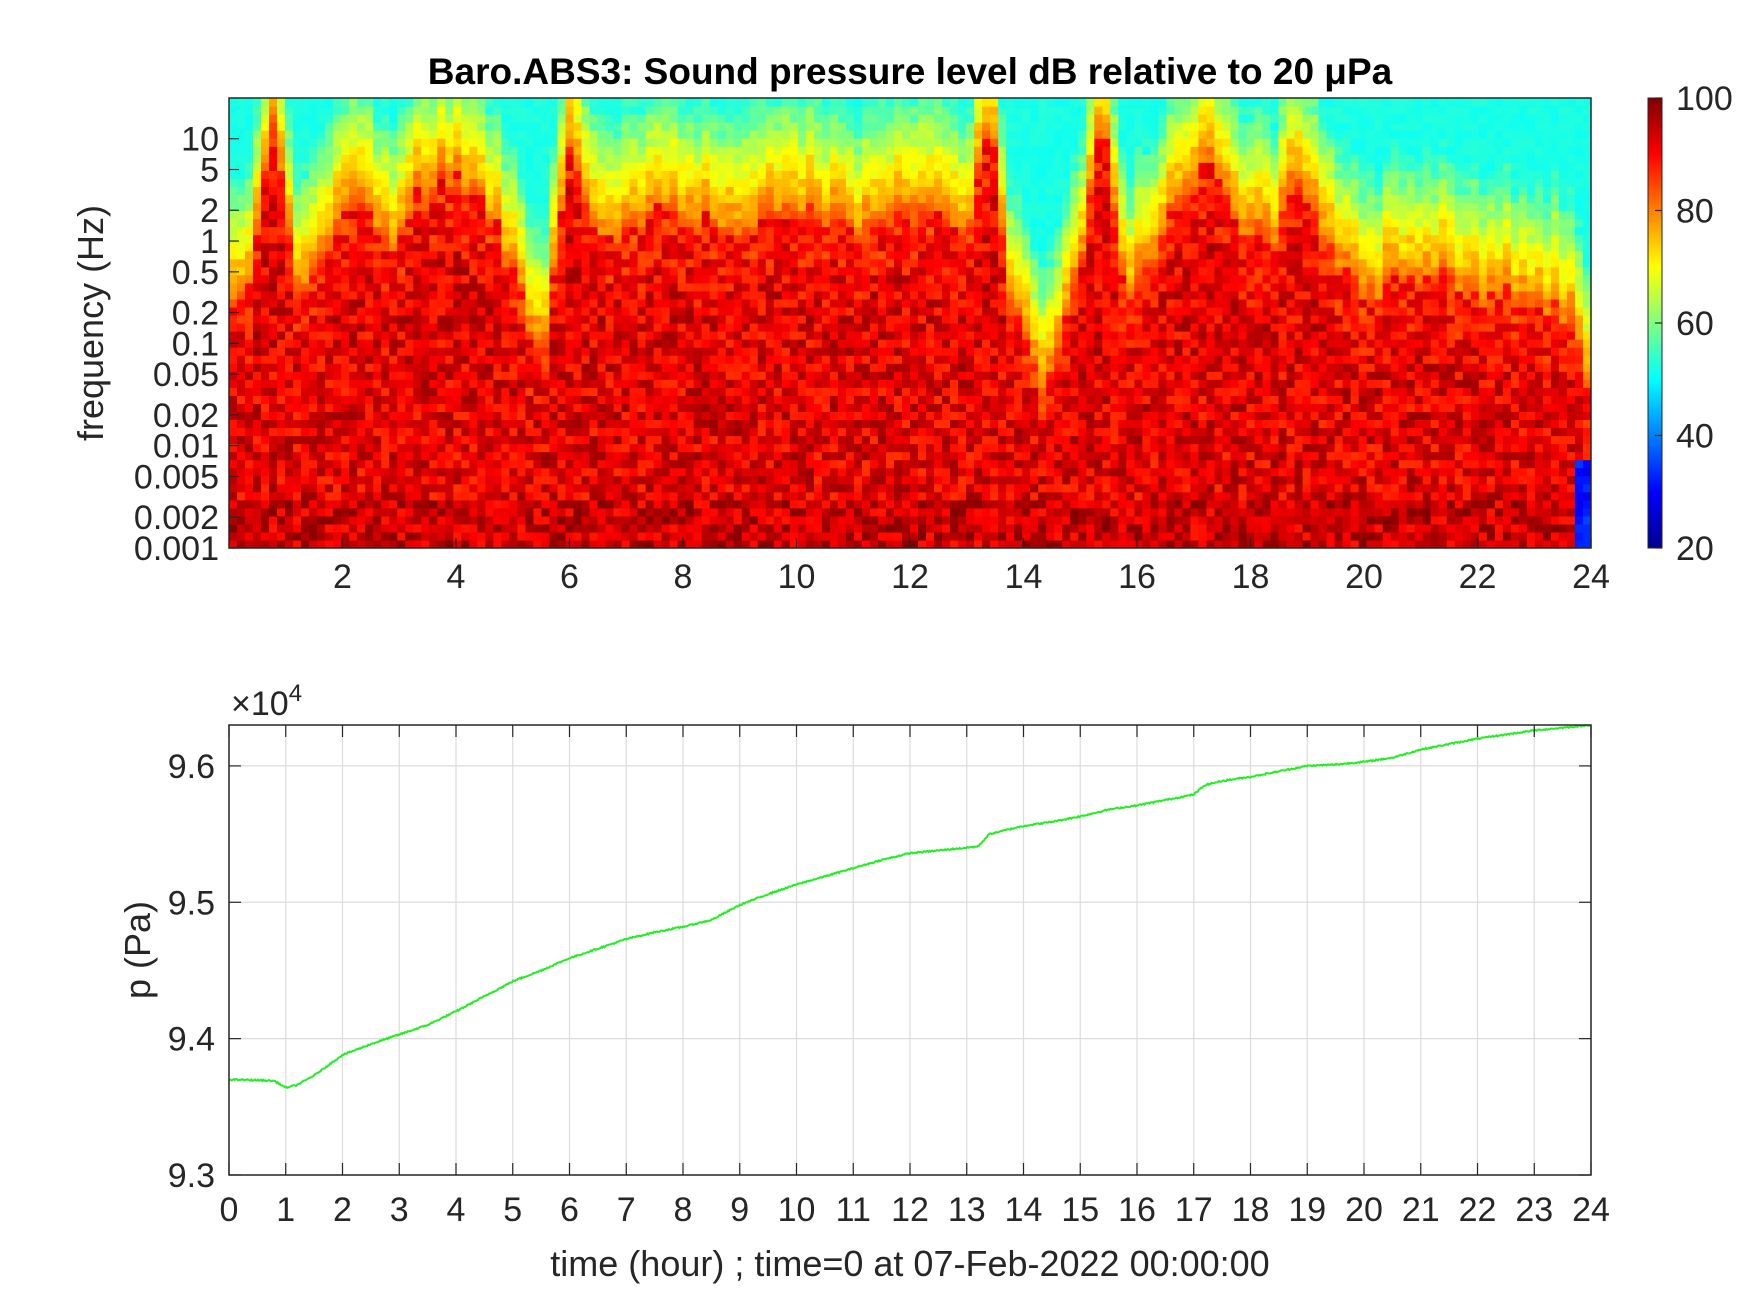 The image size is (1750, 1313). Describe the element at coordinates (1695, 212) in the screenshot. I see `colorbar-tick-label: 80` at that location.